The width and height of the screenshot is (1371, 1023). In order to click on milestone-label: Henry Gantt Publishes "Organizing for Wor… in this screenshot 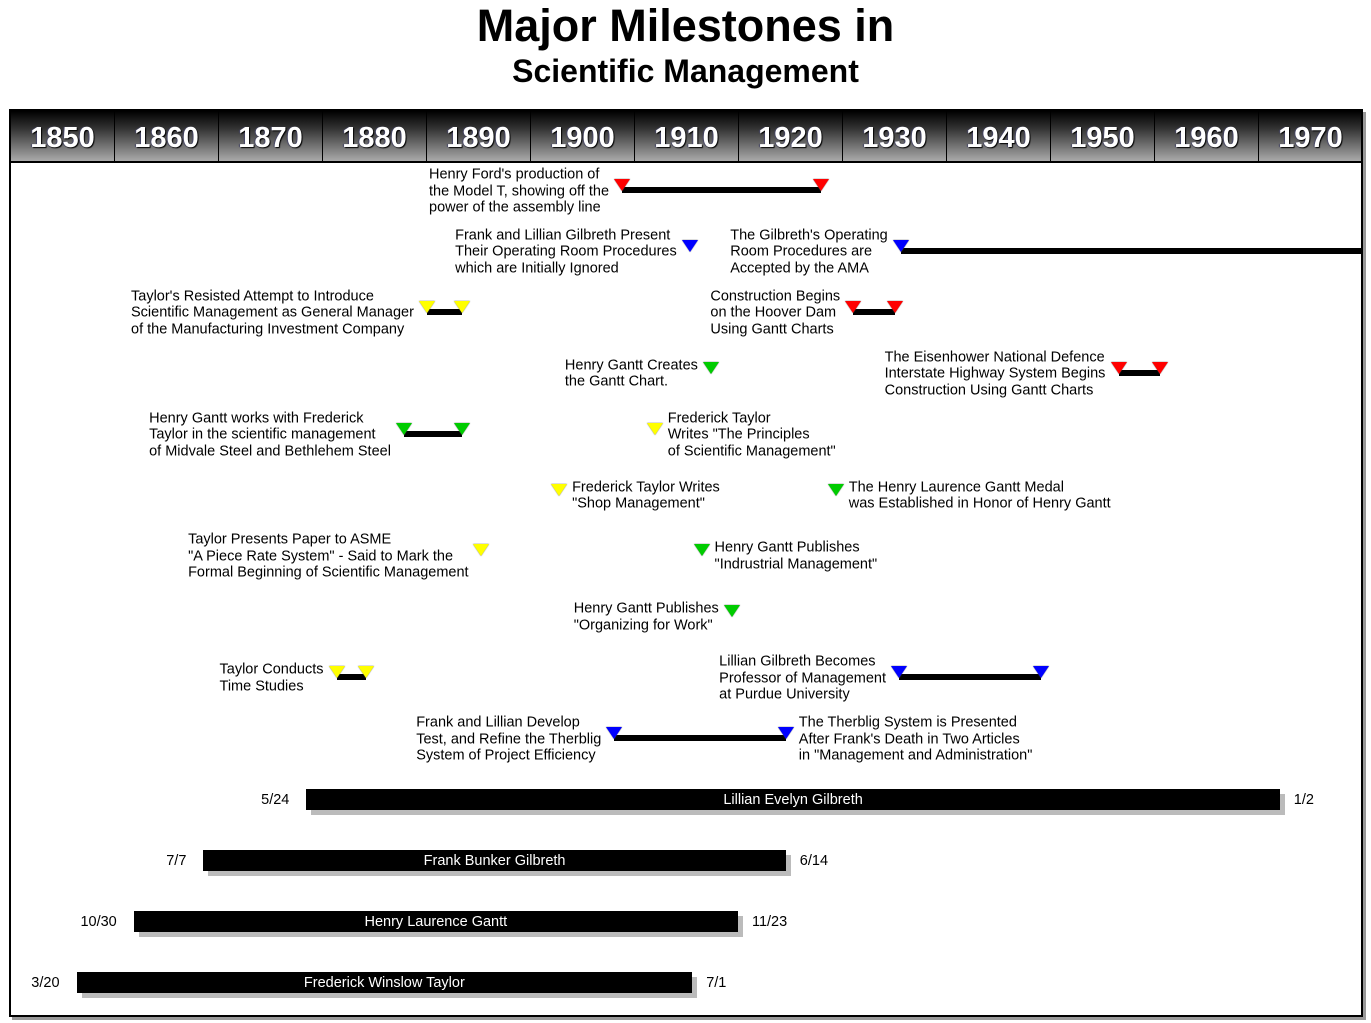, I will do `click(646, 617)`.